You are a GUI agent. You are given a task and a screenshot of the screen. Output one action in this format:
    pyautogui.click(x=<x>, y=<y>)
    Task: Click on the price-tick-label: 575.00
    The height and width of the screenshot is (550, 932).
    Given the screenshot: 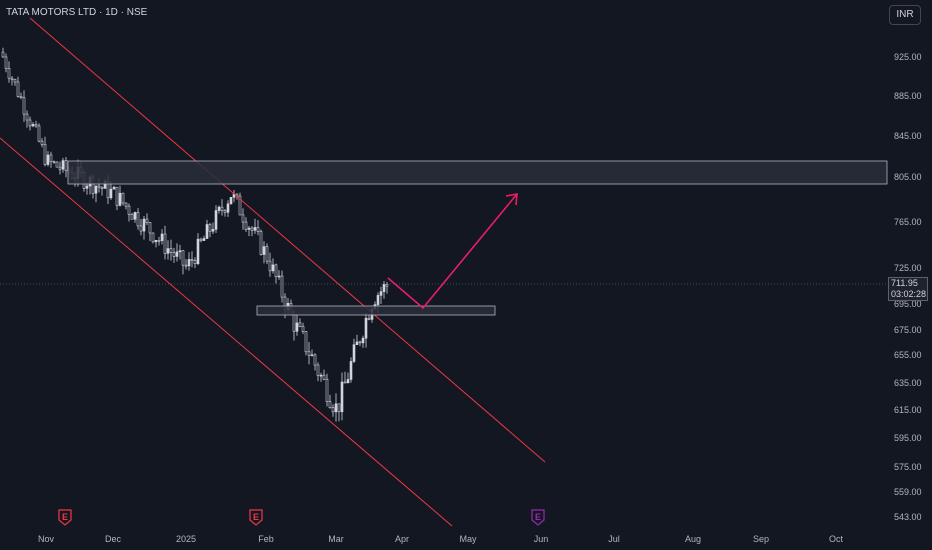 What is the action you would take?
    pyautogui.click(x=908, y=467)
    